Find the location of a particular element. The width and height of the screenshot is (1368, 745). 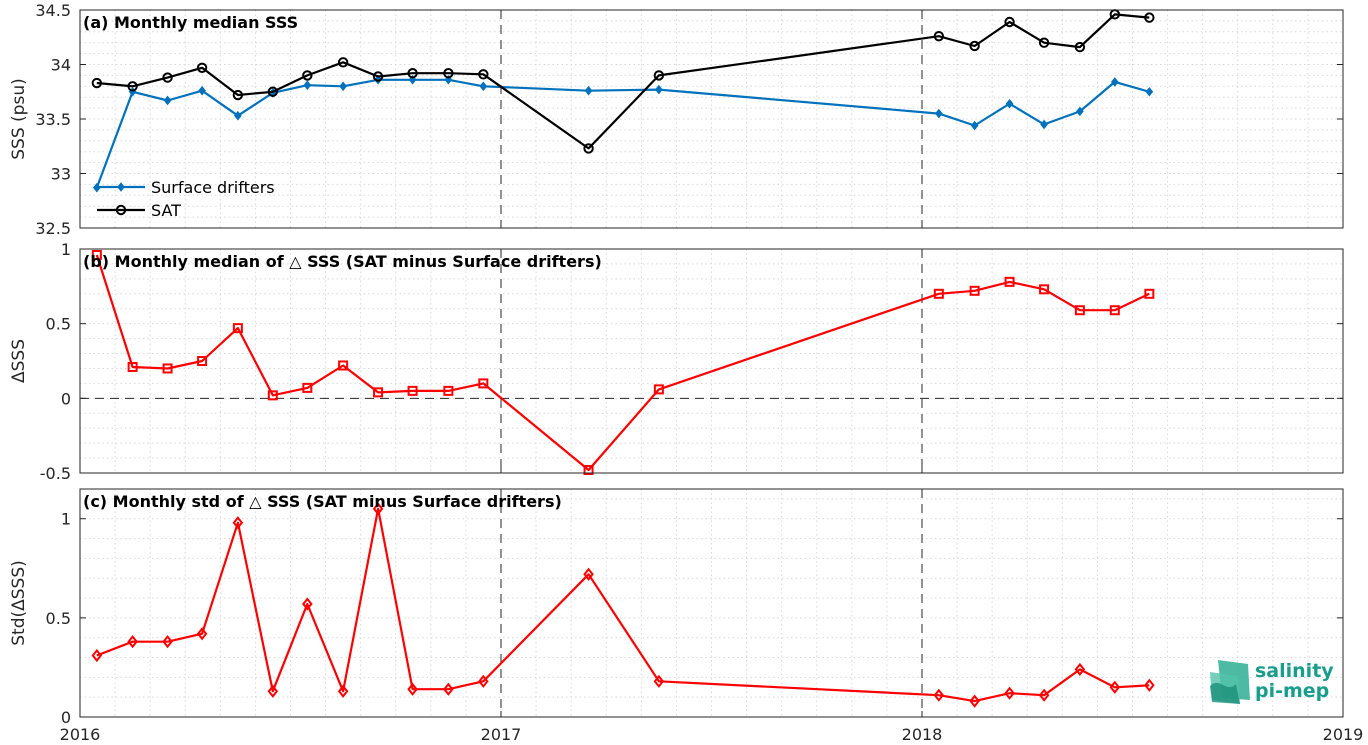

y-axis-label: SSS (psu) is located at coordinates (19, 118).